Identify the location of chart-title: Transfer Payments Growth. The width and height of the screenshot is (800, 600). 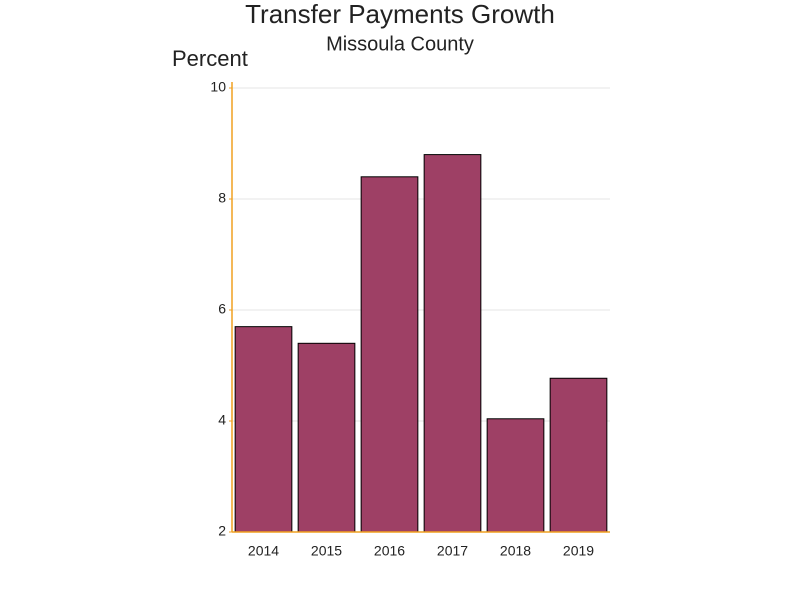
(400, 14).